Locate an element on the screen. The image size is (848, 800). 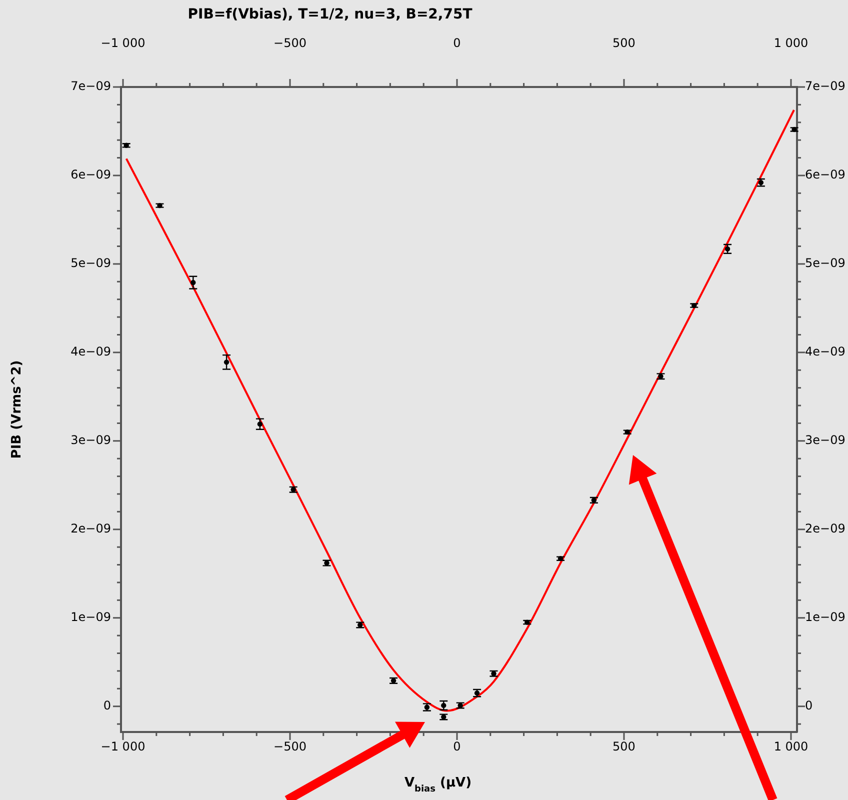
x2-tick-label: 500 is located at coordinates (624, 746).